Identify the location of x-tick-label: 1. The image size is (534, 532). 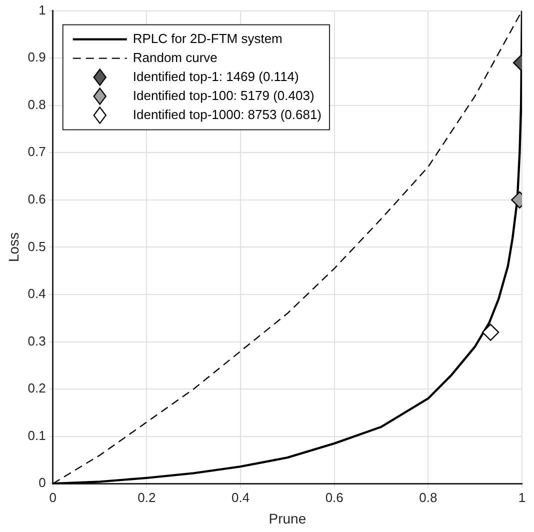
(522, 497).